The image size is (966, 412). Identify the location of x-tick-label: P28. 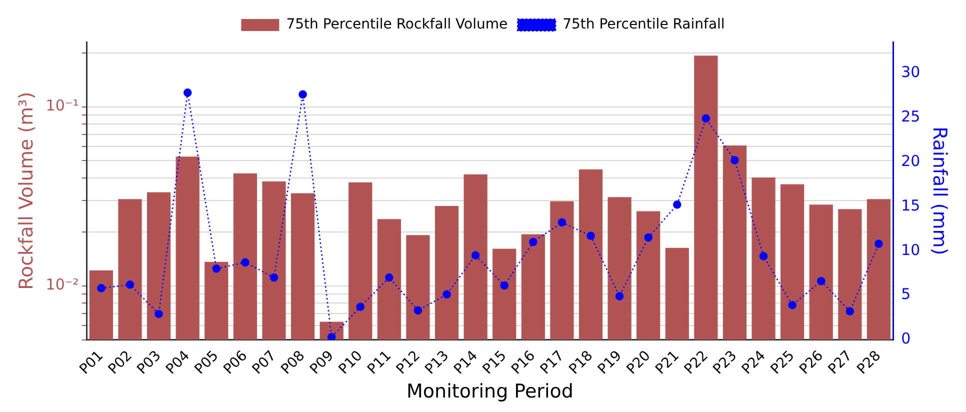
(869, 363).